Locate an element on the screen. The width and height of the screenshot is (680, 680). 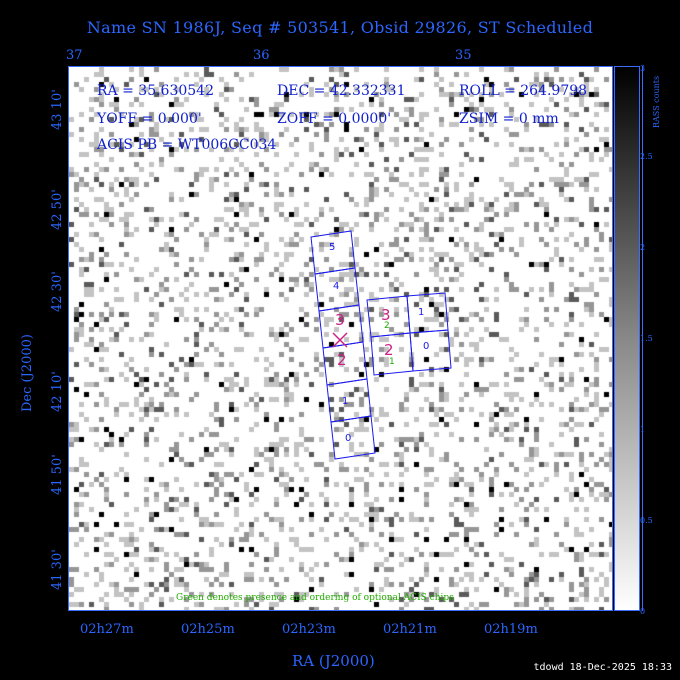
chip-s1 is located at coordinates (349, 400).